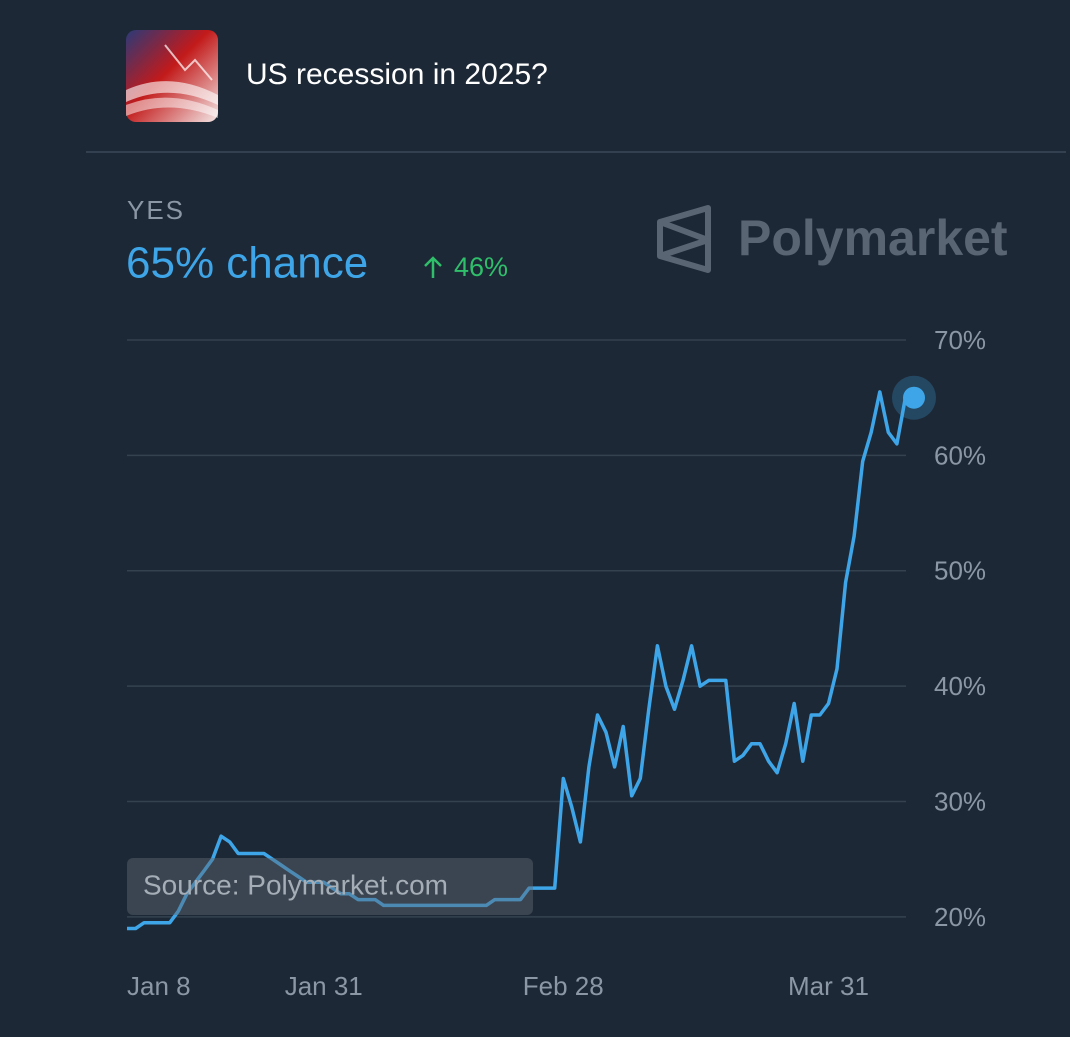 This screenshot has width=1070, height=1037. What do you see at coordinates (960, 571) in the screenshot?
I see `y-tick-label: 50%` at bounding box center [960, 571].